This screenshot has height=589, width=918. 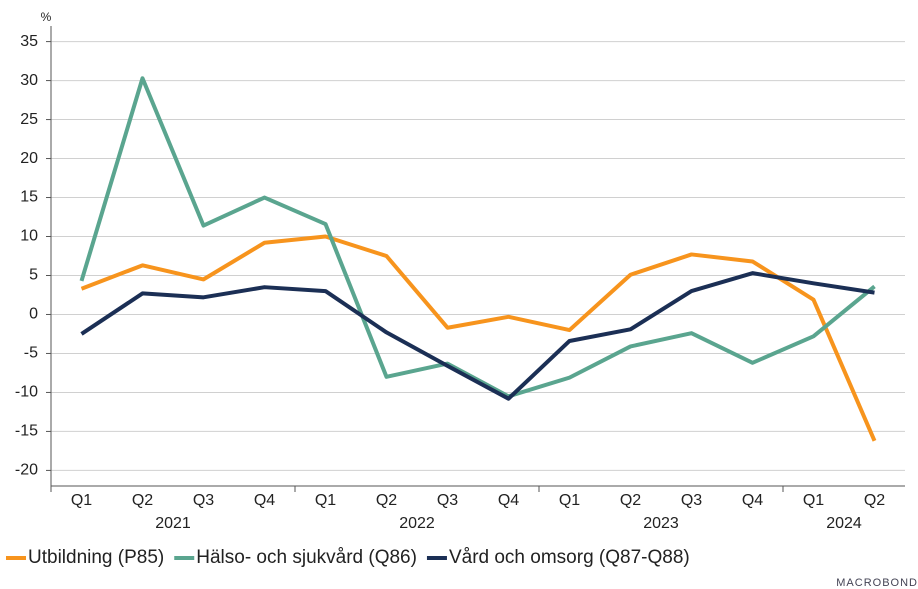 What do you see at coordinates (26, 431) in the screenshot?
I see `y-tick-label: -15` at bounding box center [26, 431].